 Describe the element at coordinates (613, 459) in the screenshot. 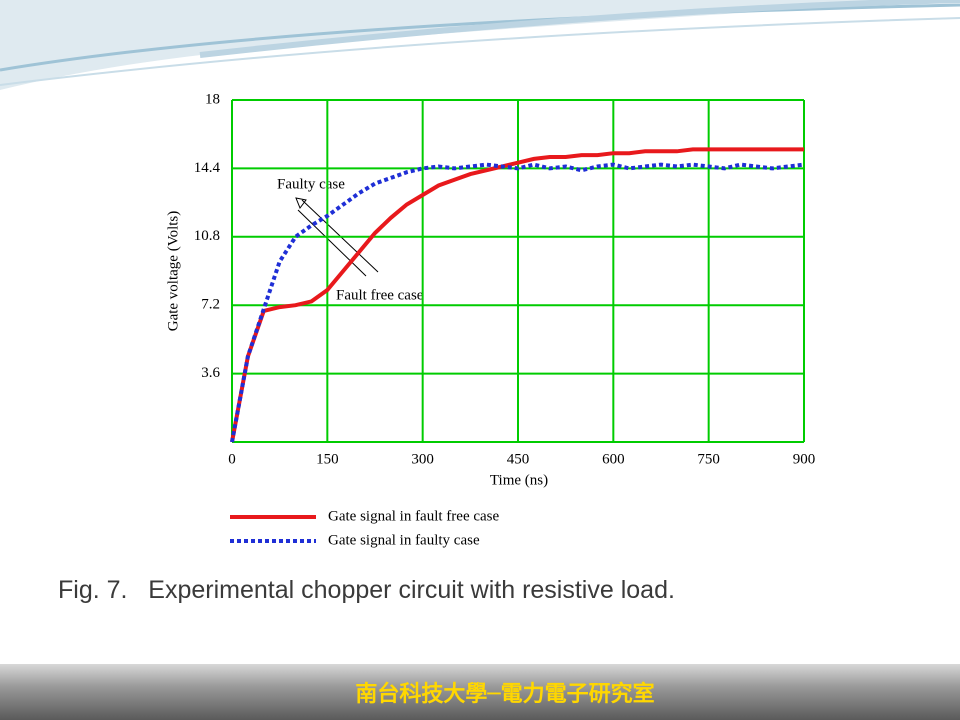

I see `x-tick-label: 600` at that location.